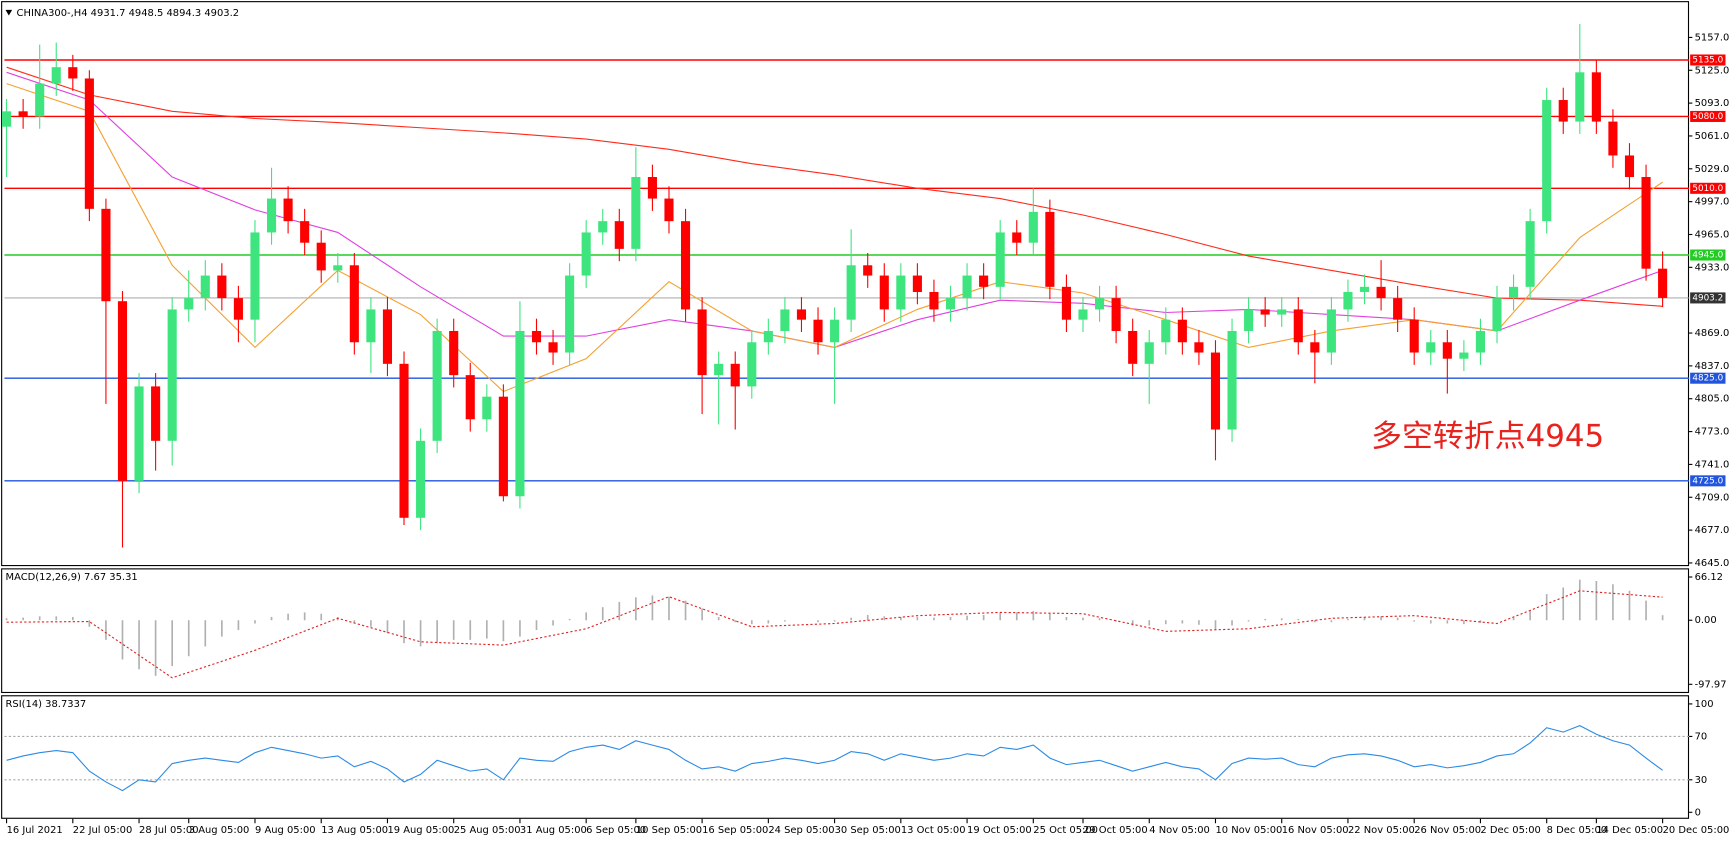  I want to click on level-label: 5010.0, so click(1707, 189).